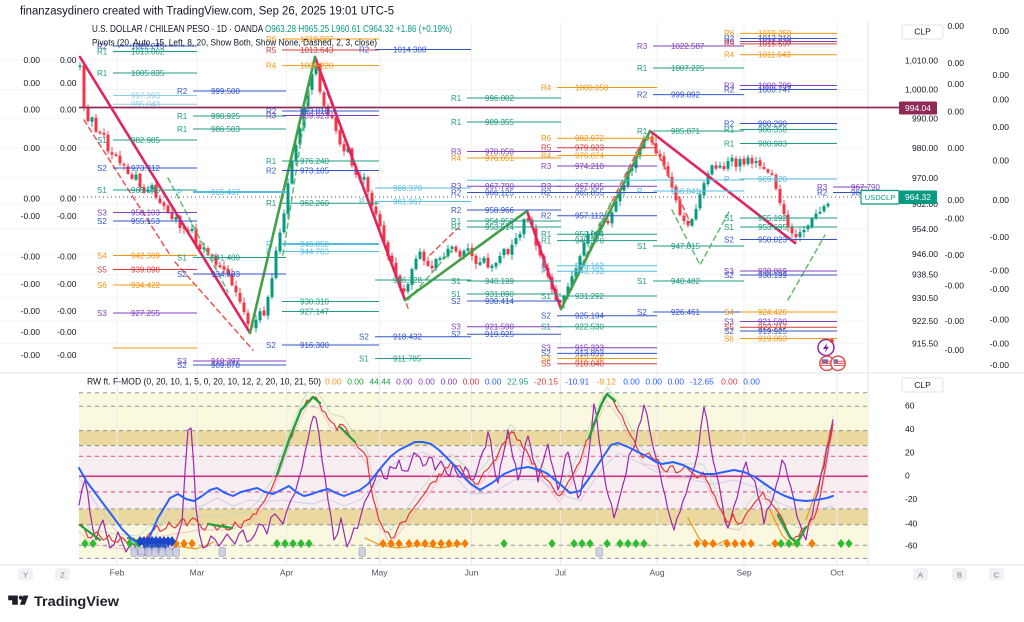  Describe the element at coordinates (145, 313) in the screenshot. I see `svg-text: 927.255` at that location.